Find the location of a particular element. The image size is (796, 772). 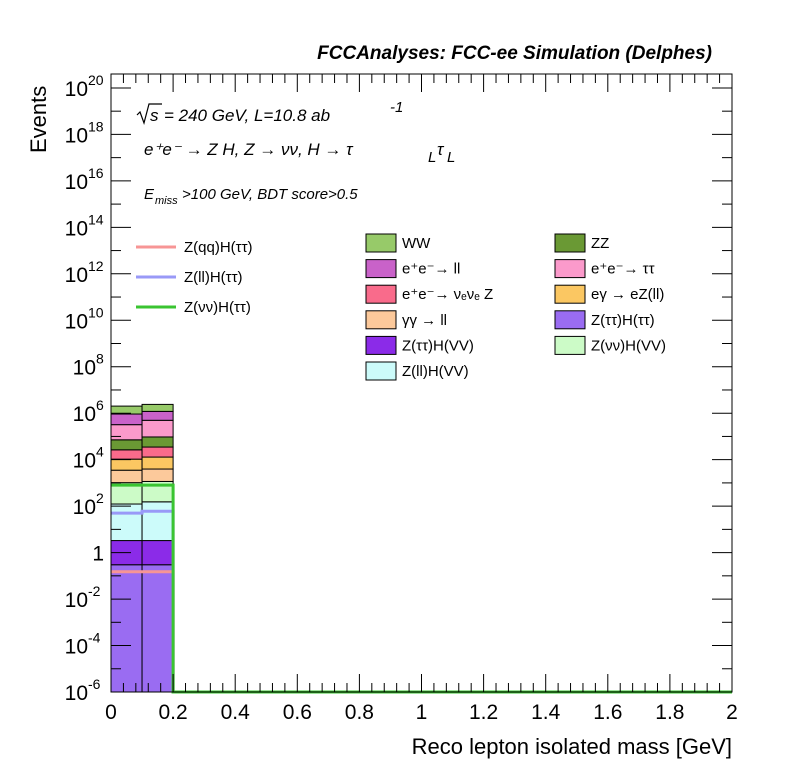

x-tick-label: 0.6 is located at coordinates (297, 712).